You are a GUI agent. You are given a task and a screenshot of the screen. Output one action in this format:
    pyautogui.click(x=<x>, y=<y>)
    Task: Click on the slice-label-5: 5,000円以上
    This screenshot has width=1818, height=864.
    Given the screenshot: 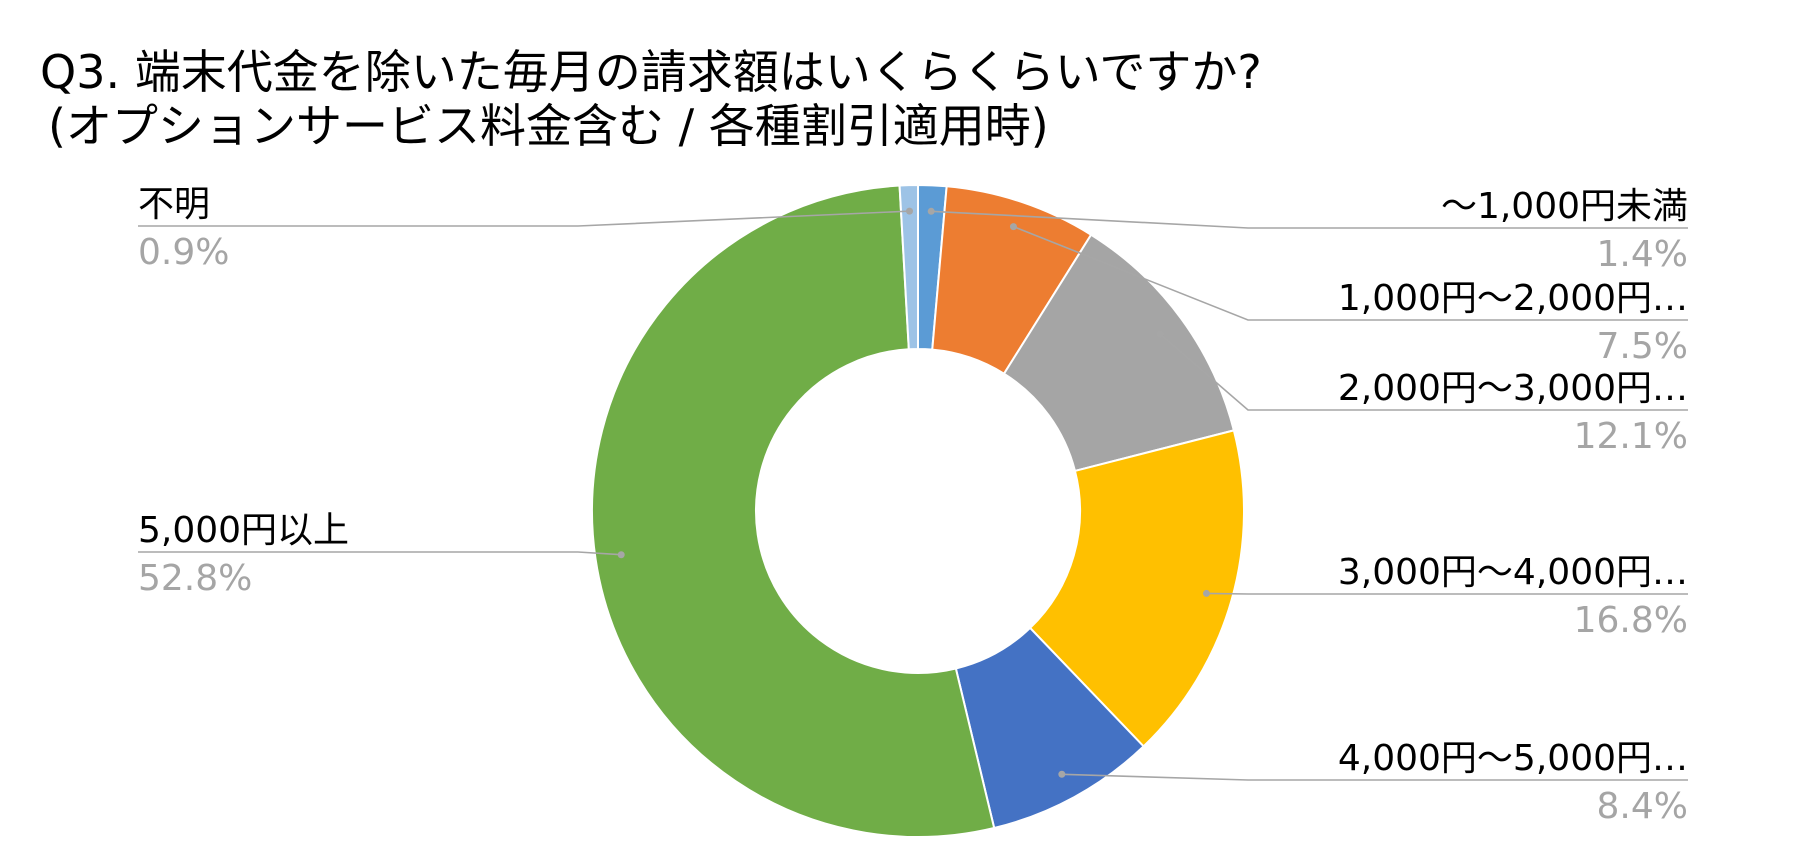 What is the action you would take?
    pyautogui.click(x=243, y=530)
    